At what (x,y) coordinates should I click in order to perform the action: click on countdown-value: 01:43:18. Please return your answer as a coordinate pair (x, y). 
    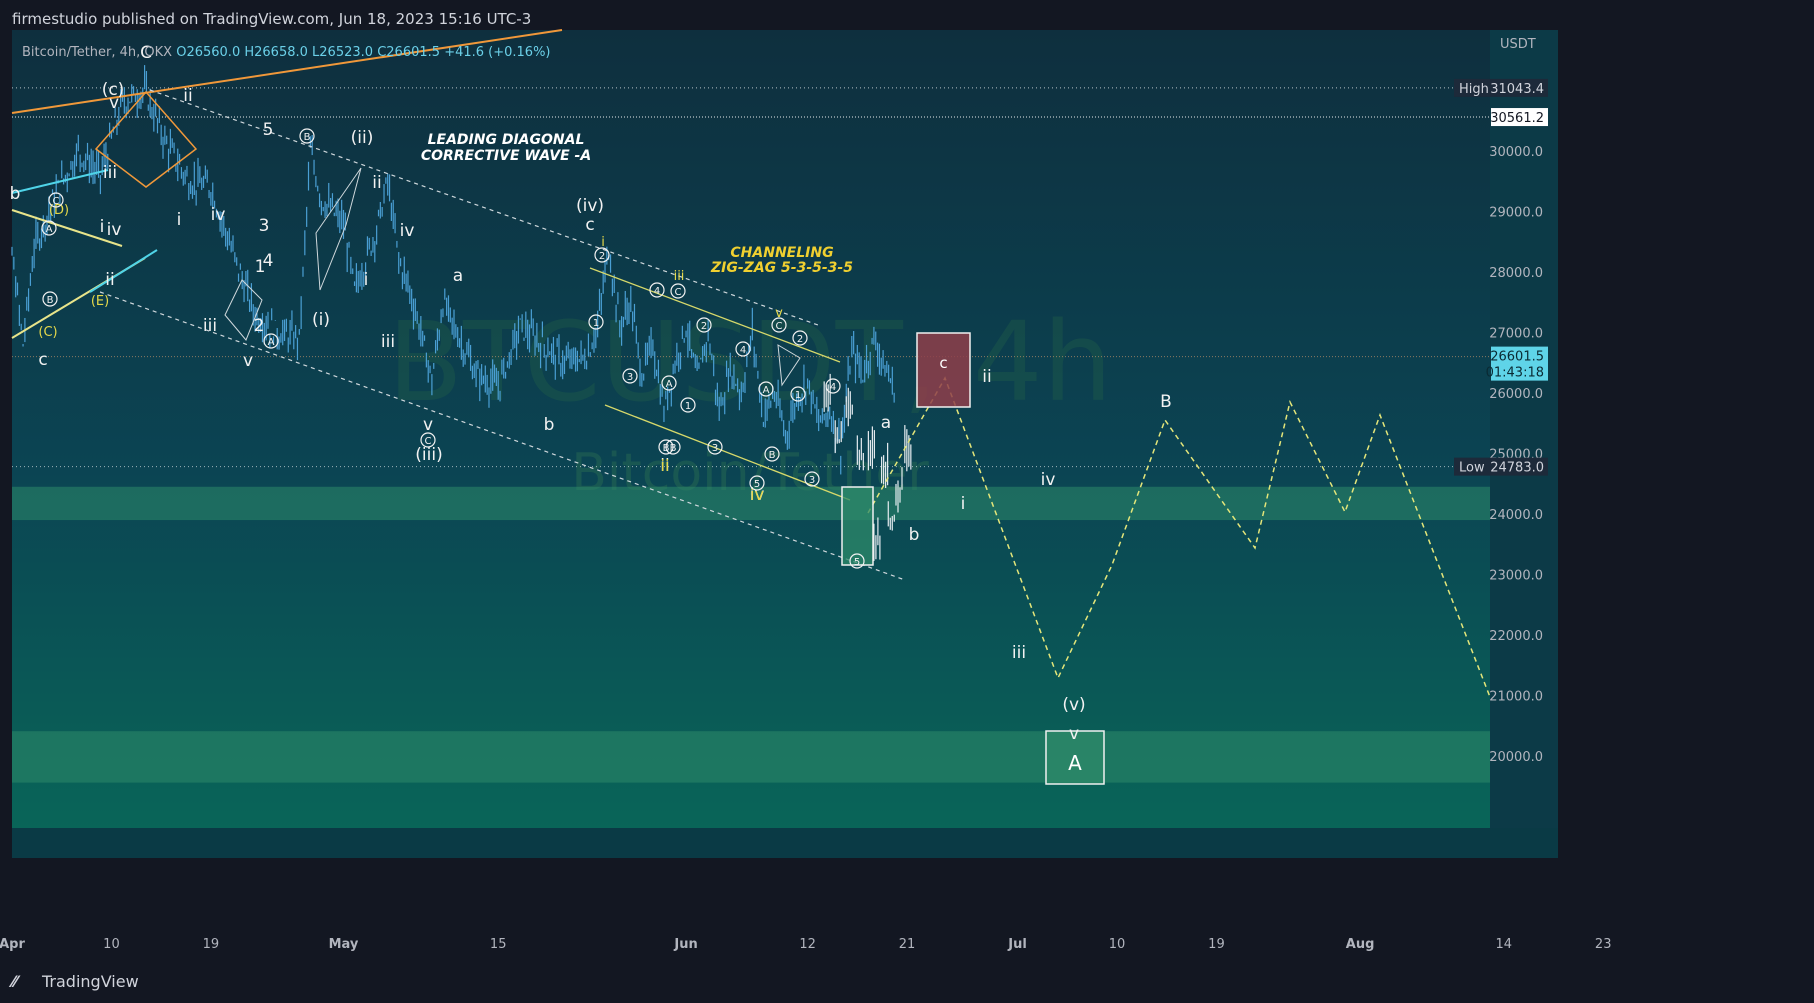
    Looking at the image, I should click on (1515, 373).